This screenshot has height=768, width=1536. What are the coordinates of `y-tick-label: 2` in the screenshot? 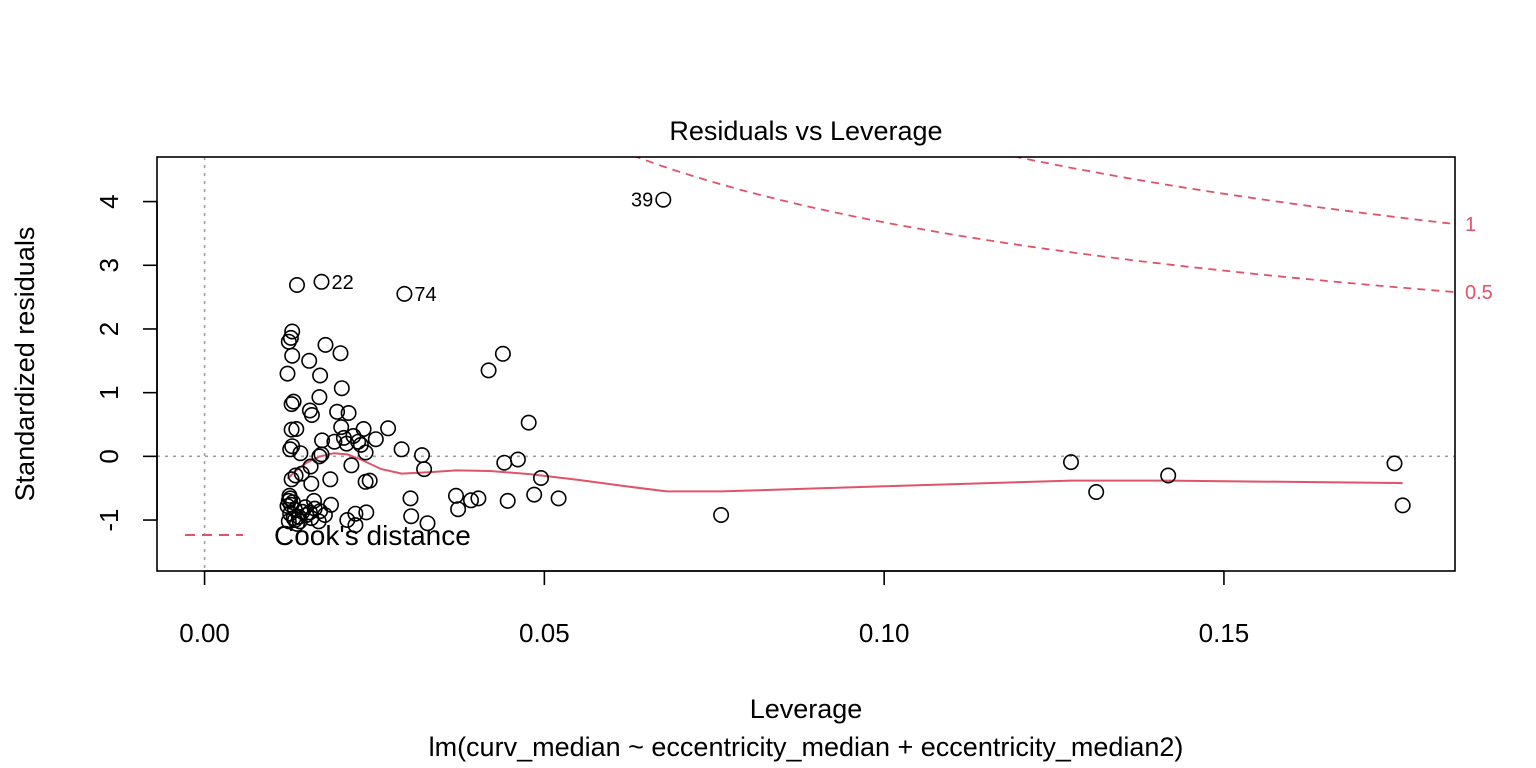 It's located at (109, 329).